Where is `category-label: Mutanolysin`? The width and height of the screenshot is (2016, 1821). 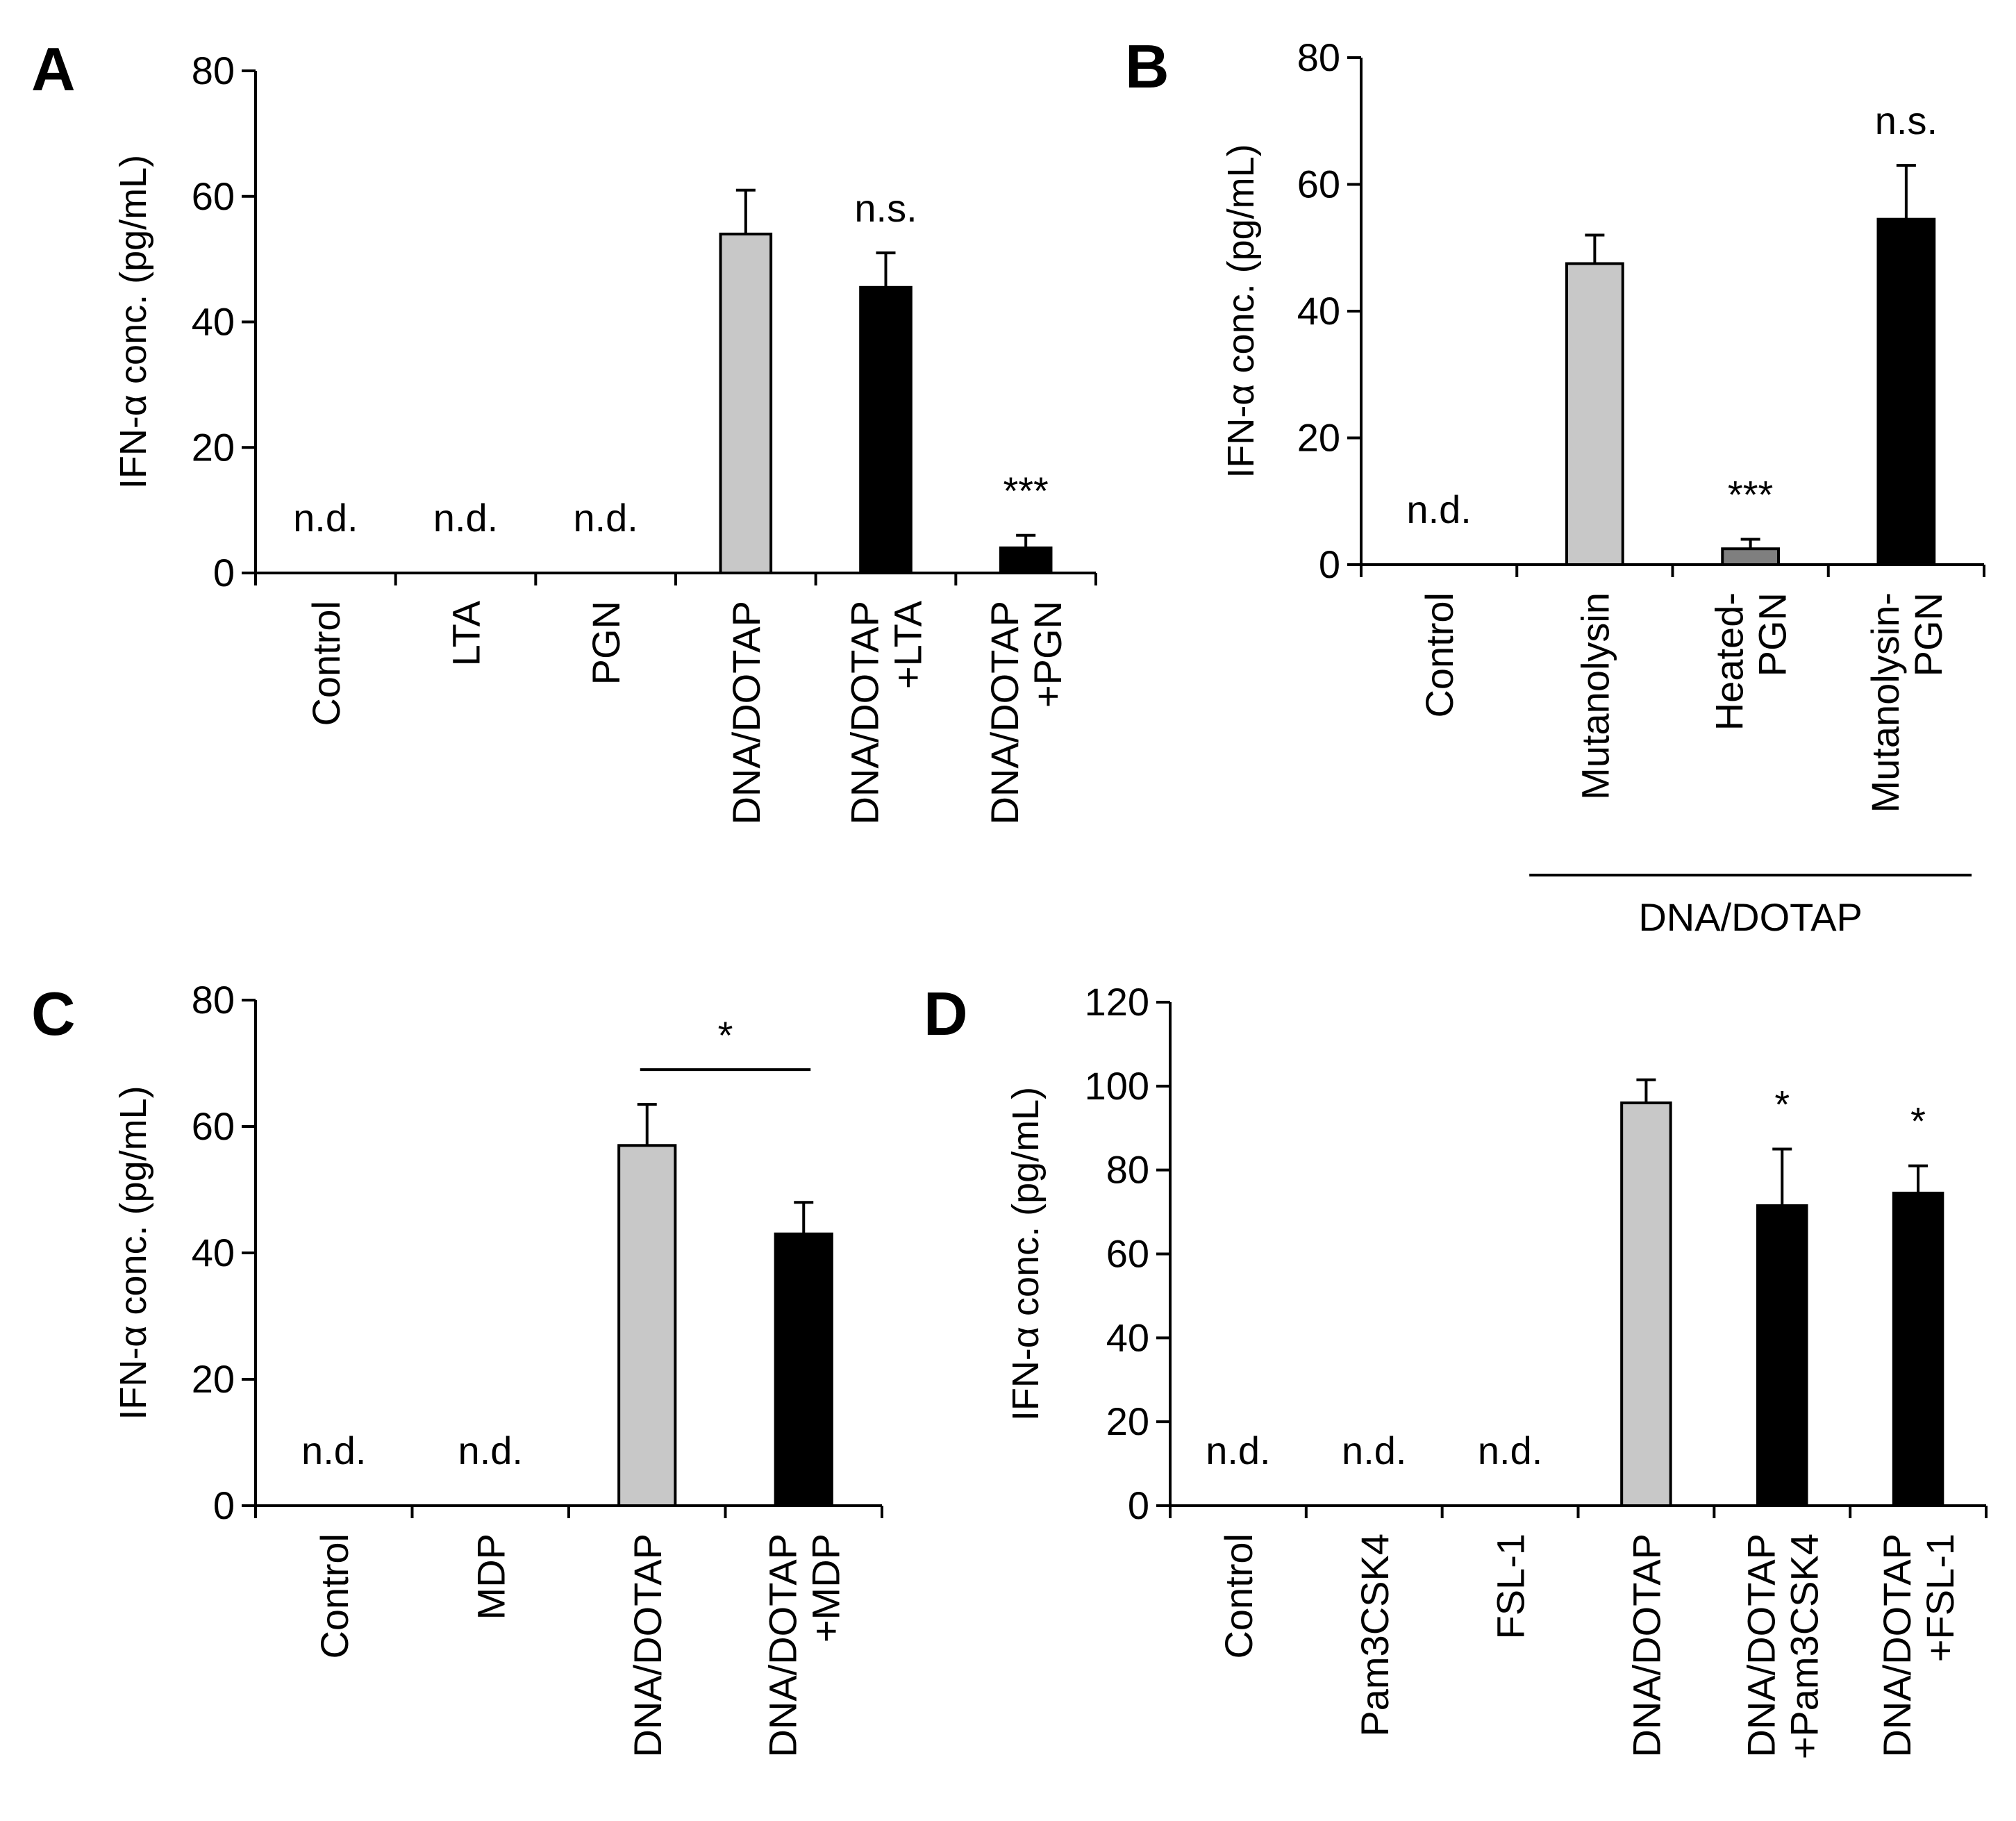 category-label: Mutanolysin is located at coordinates (1595, 696).